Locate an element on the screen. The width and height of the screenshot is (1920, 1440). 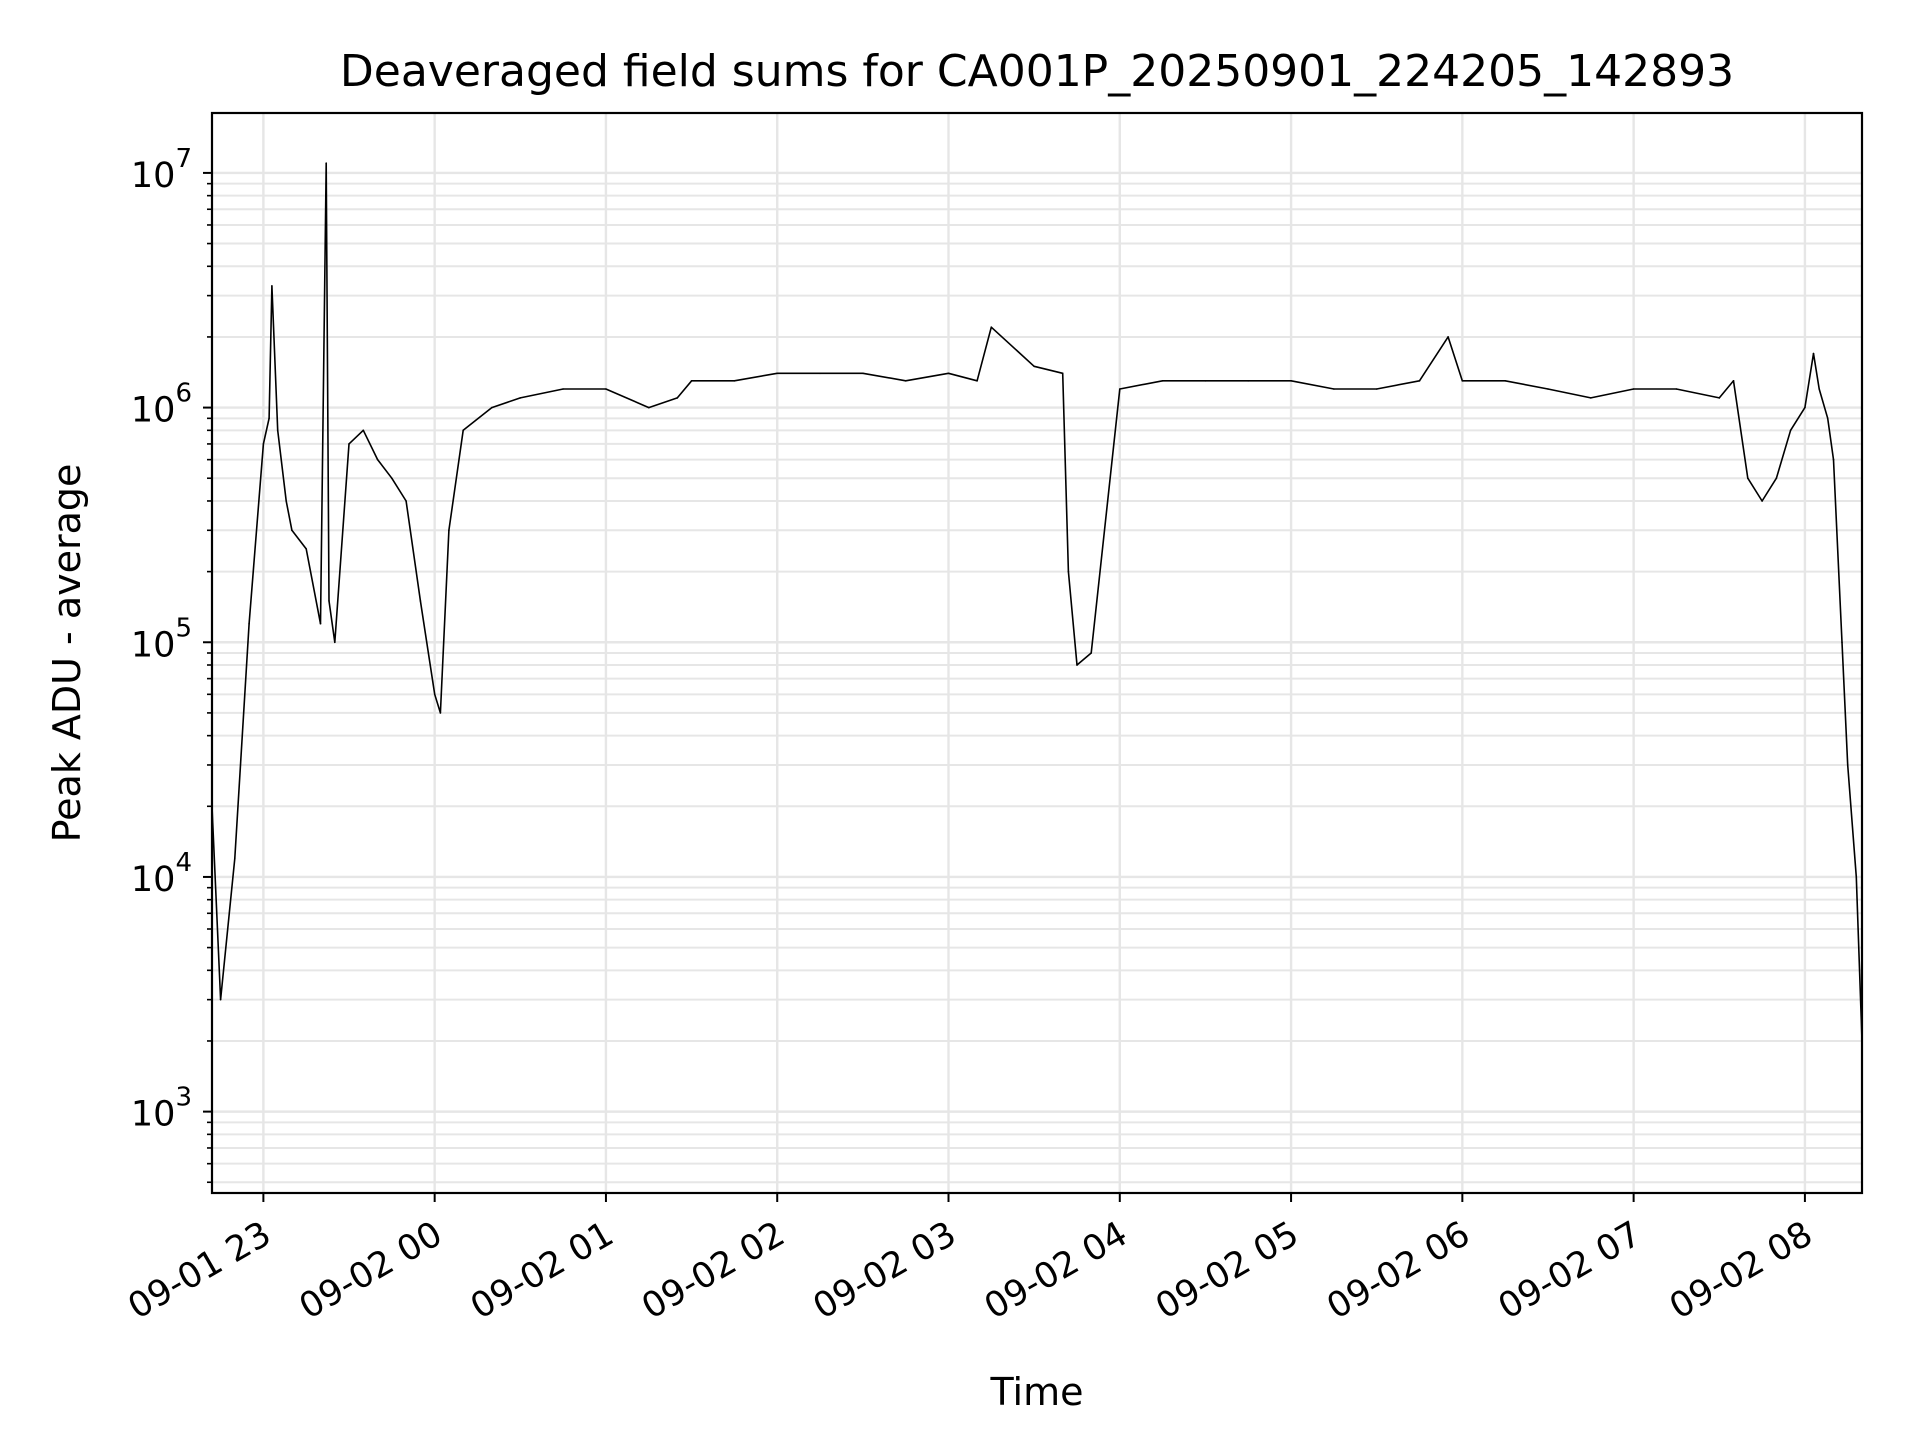
y-tick-label: 10⁶ is located at coordinates (161, 405).